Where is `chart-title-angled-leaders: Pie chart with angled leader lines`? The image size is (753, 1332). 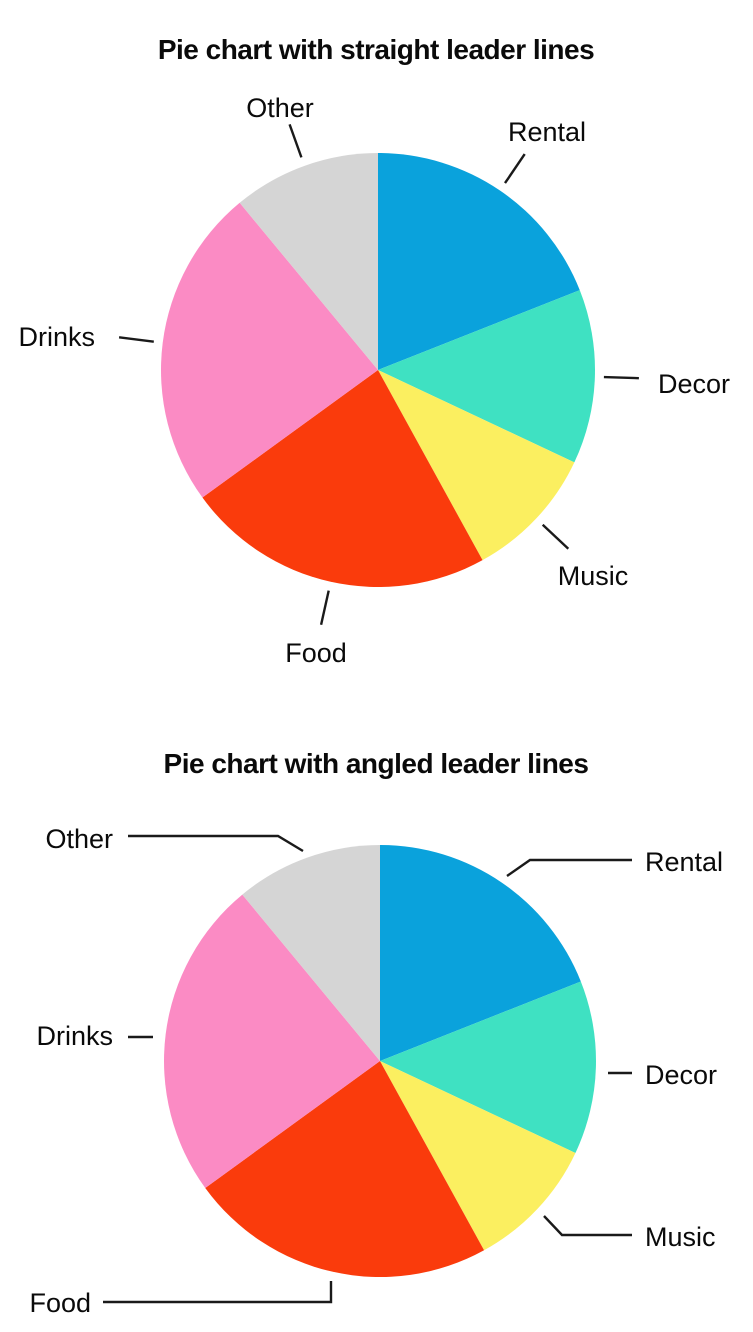 chart-title-angled-leaders: Pie chart with angled leader lines is located at coordinates (376, 763).